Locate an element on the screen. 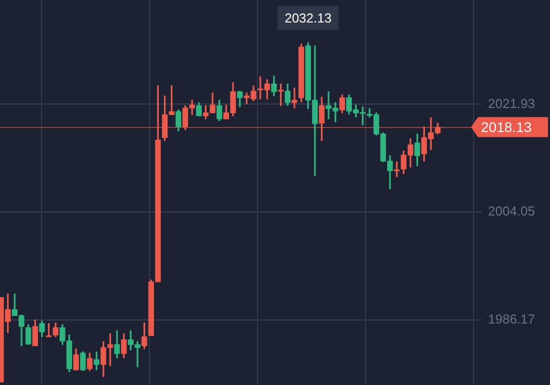 The height and width of the screenshot is (385, 550). ref-line-label: 2018.13 is located at coordinates (506, 127).